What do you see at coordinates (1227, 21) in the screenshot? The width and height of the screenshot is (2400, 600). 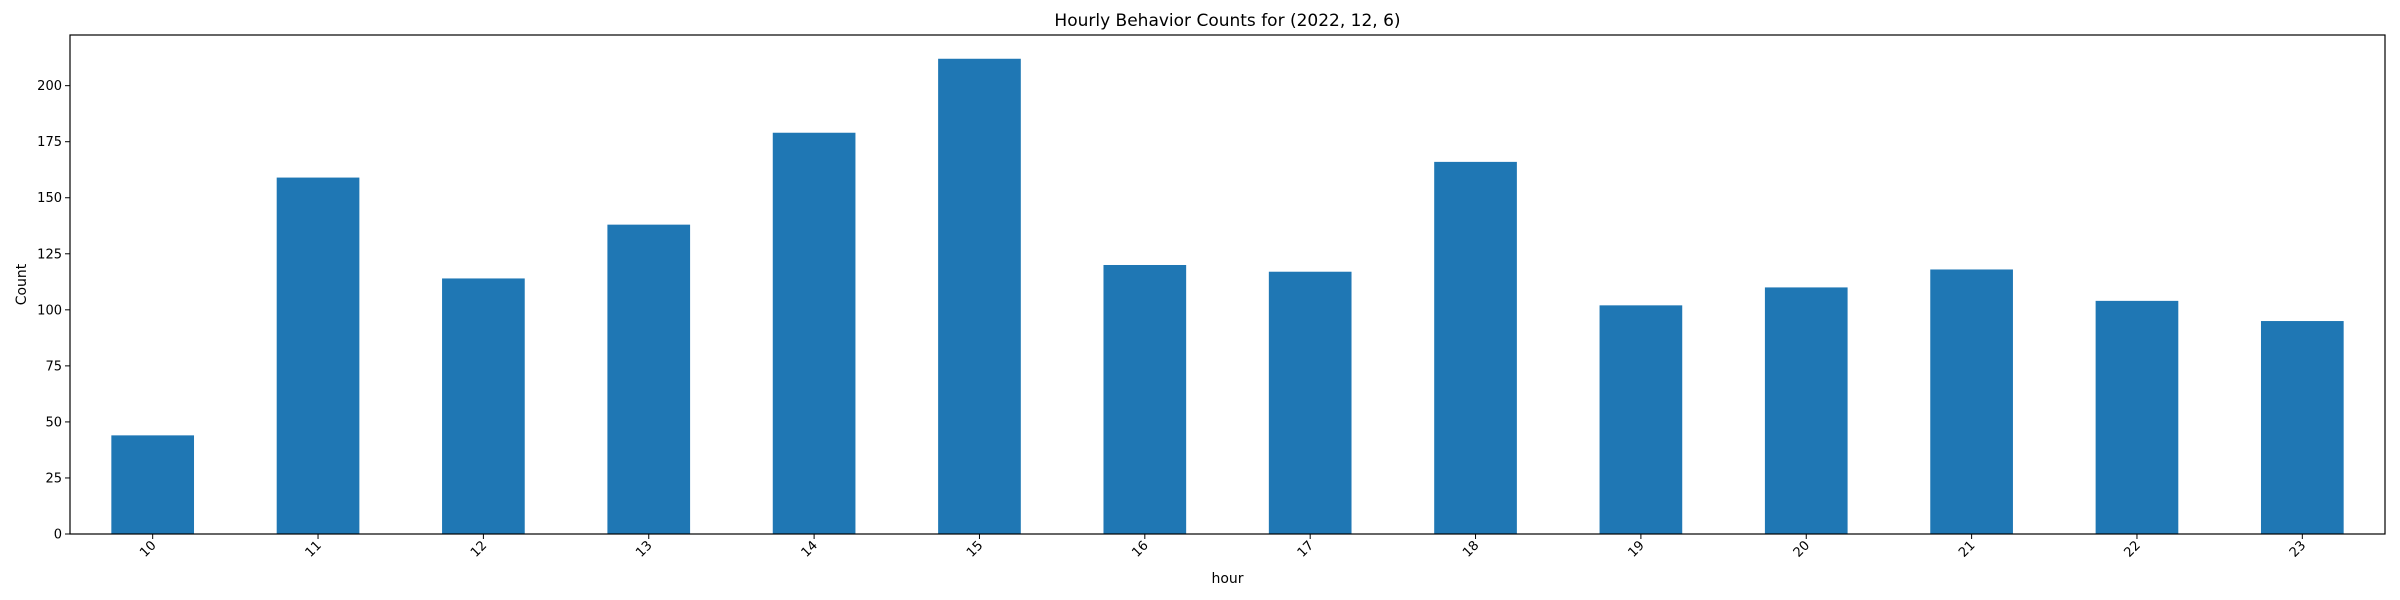 I see `chart-title: Hourly Behavior Counts for (2022, 12, 6)` at bounding box center [1227, 21].